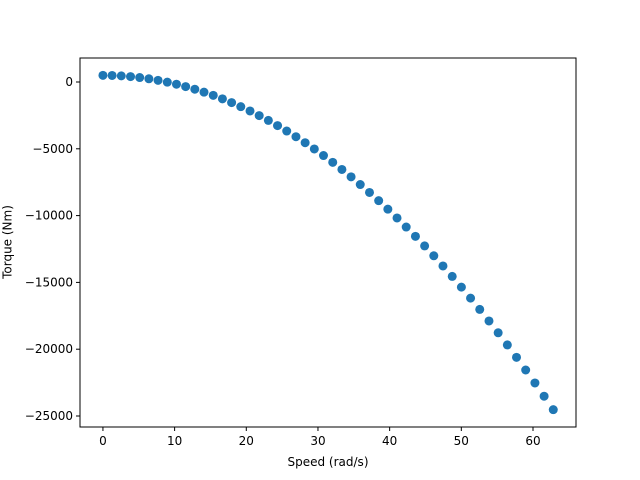 Image resolution: width=640 pixels, height=480 pixels. Describe the element at coordinates (8, 242) in the screenshot. I see `y-axis-label: Torque (Nm)` at that location.